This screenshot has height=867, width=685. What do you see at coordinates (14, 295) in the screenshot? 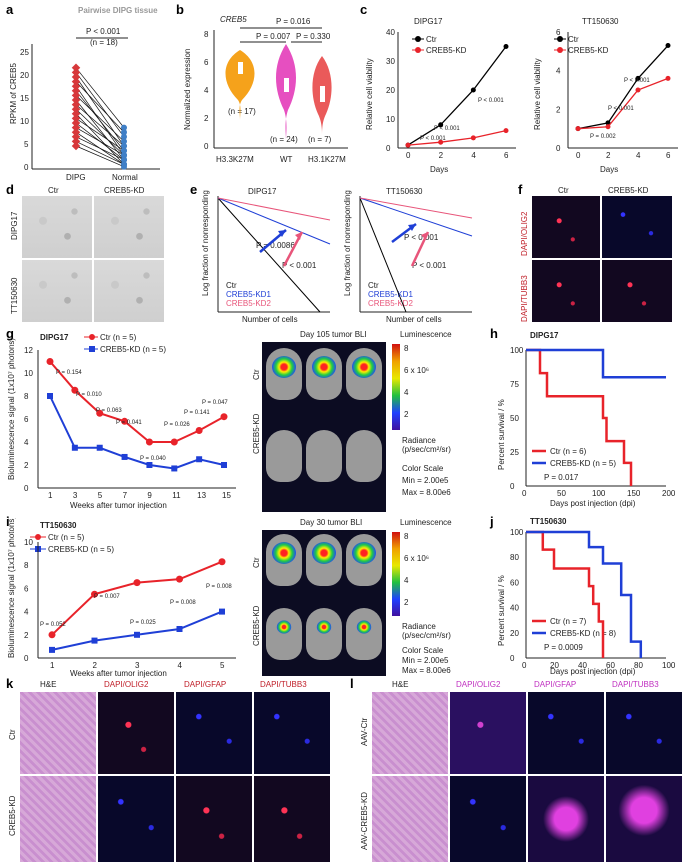
I see `d-row-tt150630: TT150630` at bounding box center [14, 295].